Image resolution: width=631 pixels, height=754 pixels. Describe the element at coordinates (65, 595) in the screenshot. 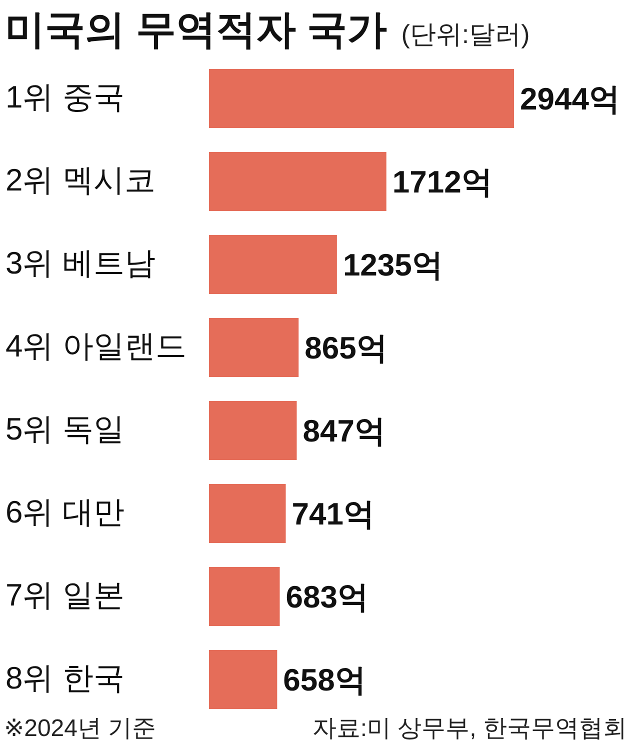

I see `y-tick-label: 7위 일본` at that location.